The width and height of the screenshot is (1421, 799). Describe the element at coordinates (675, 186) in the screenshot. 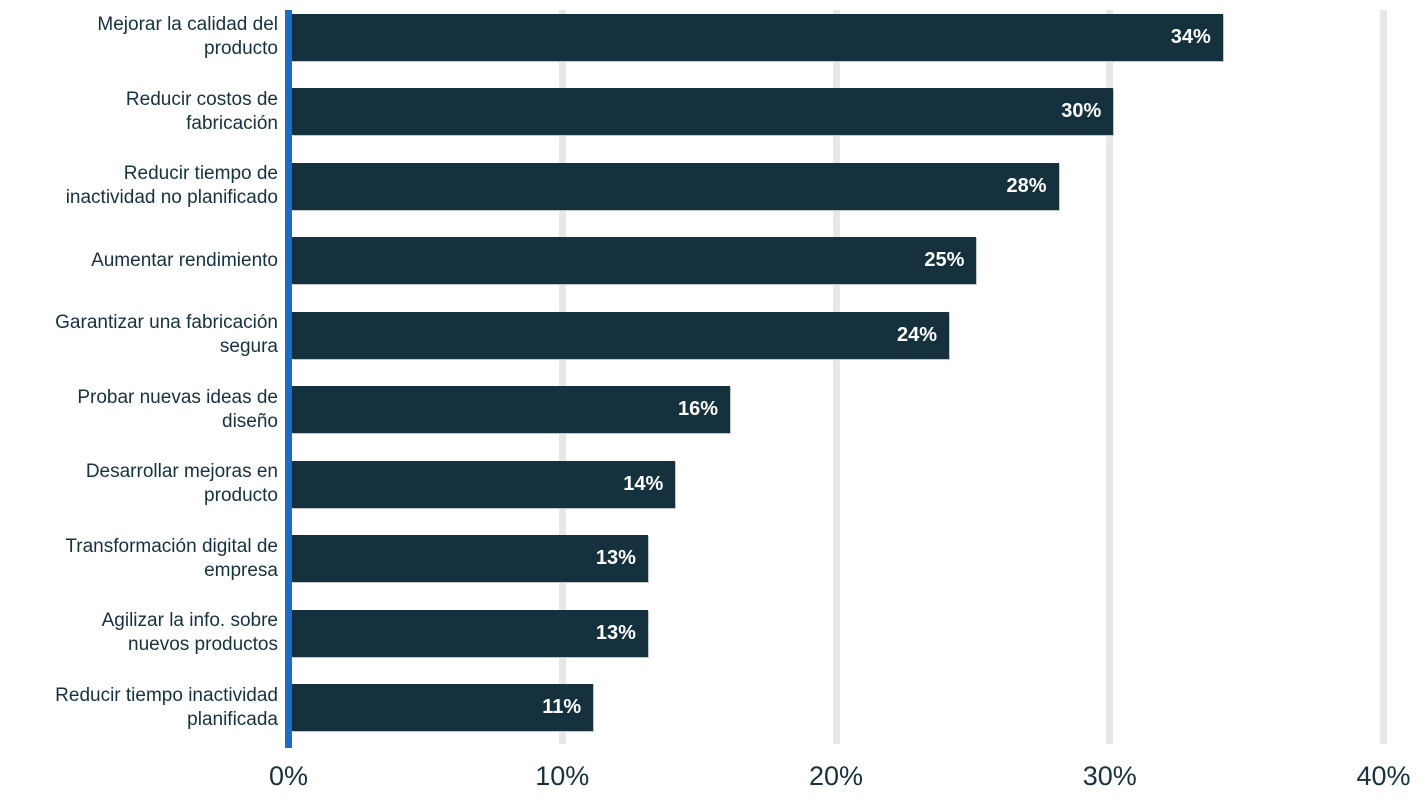

I see `bar: 28%` at that location.